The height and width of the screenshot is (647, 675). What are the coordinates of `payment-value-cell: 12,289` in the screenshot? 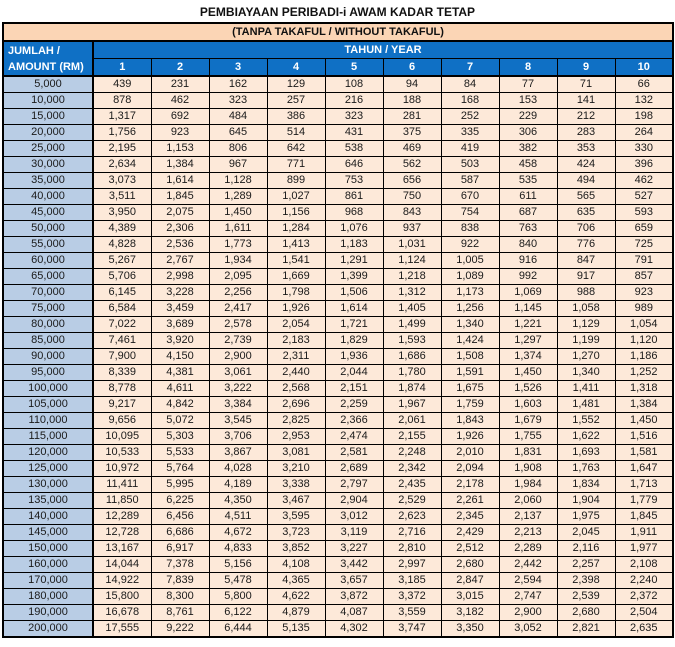 It's located at (122, 516).